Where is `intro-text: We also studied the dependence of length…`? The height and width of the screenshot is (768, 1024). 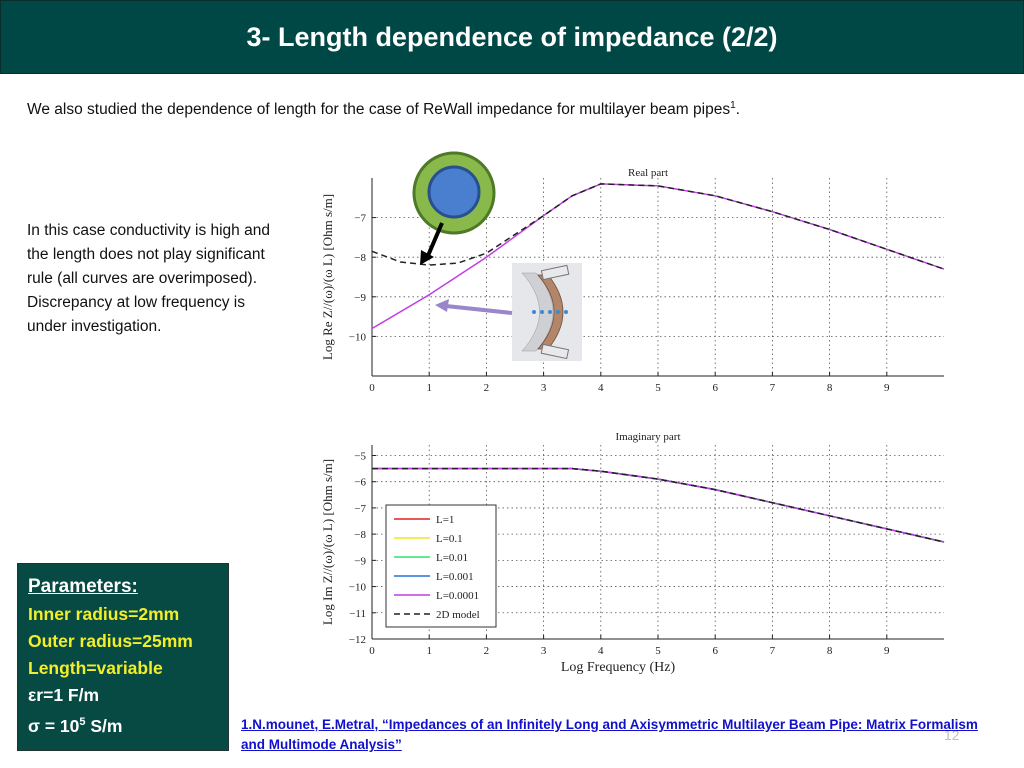
intro-text: We also studied the dependence of length… is located at coordinates (383, 109).